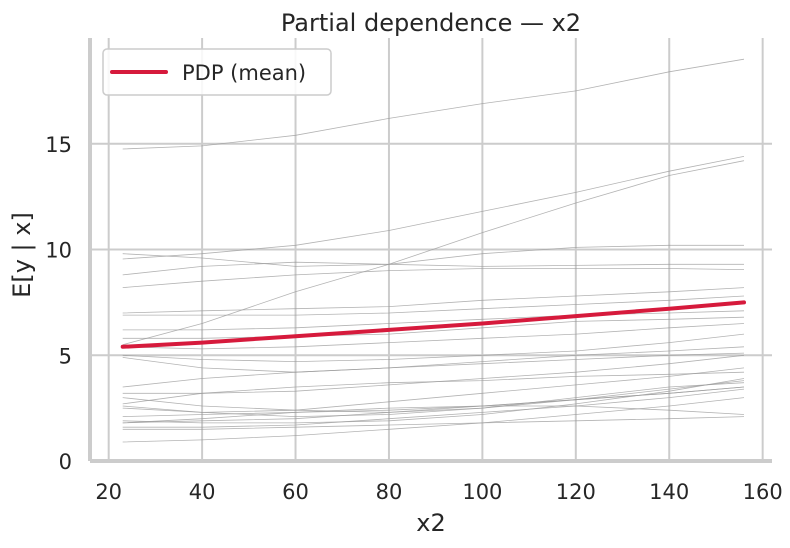 This screenshot has height=548, width=790. What do you see at coordinates (389, 492) in the screenshot?
I see `x-tick-label: 80` at bounding box center [389, 492].